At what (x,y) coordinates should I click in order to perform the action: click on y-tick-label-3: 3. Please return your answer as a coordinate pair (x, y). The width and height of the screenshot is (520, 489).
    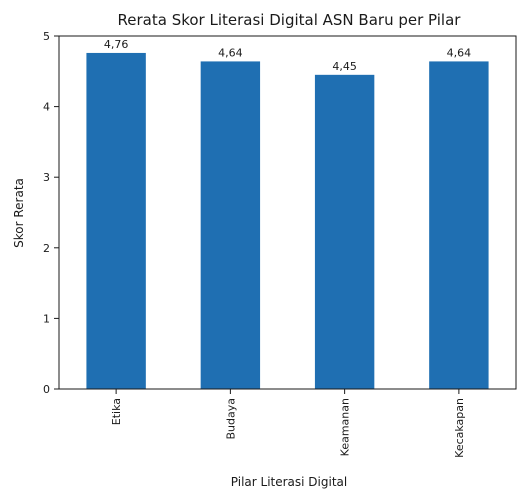
    Looking at the image, I should click on (46, 177).